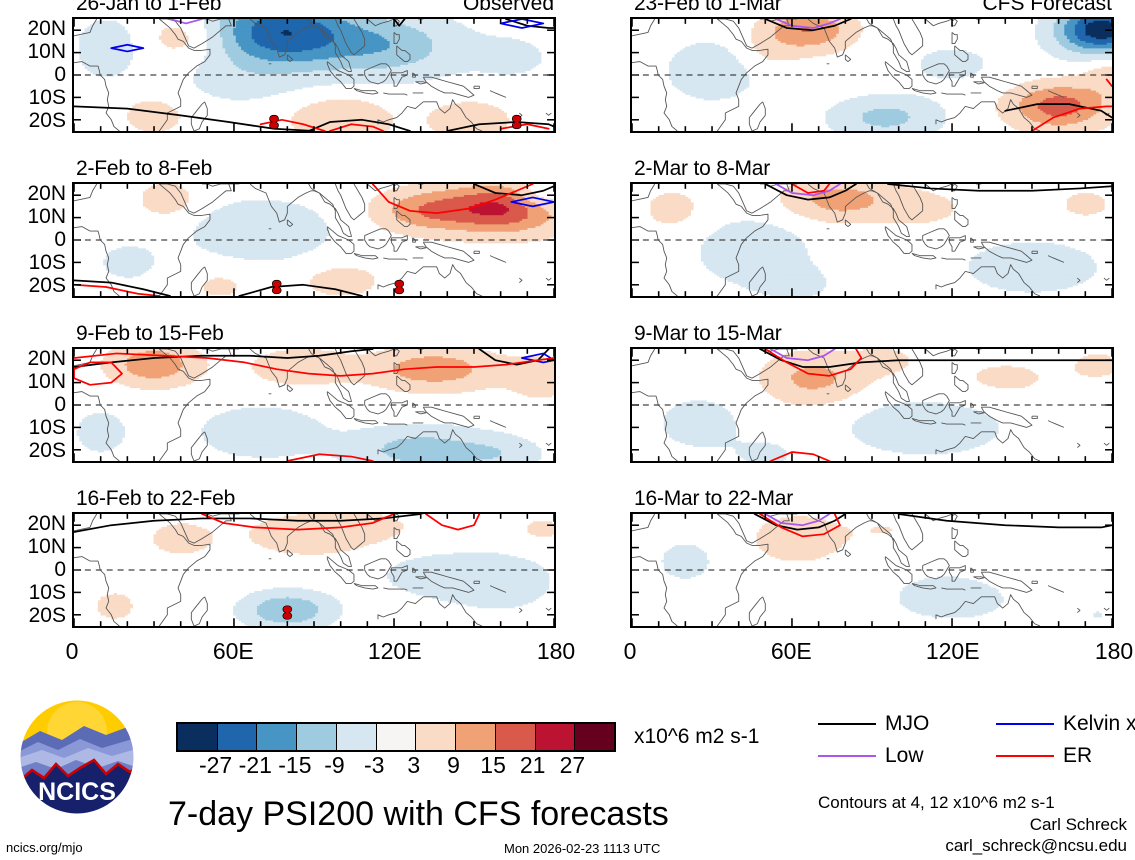 This screenshot has height=860, width=1135. Describe the element at coordinates (1077, 756) in the screenshot. I see `legend-label: ER` at that location.